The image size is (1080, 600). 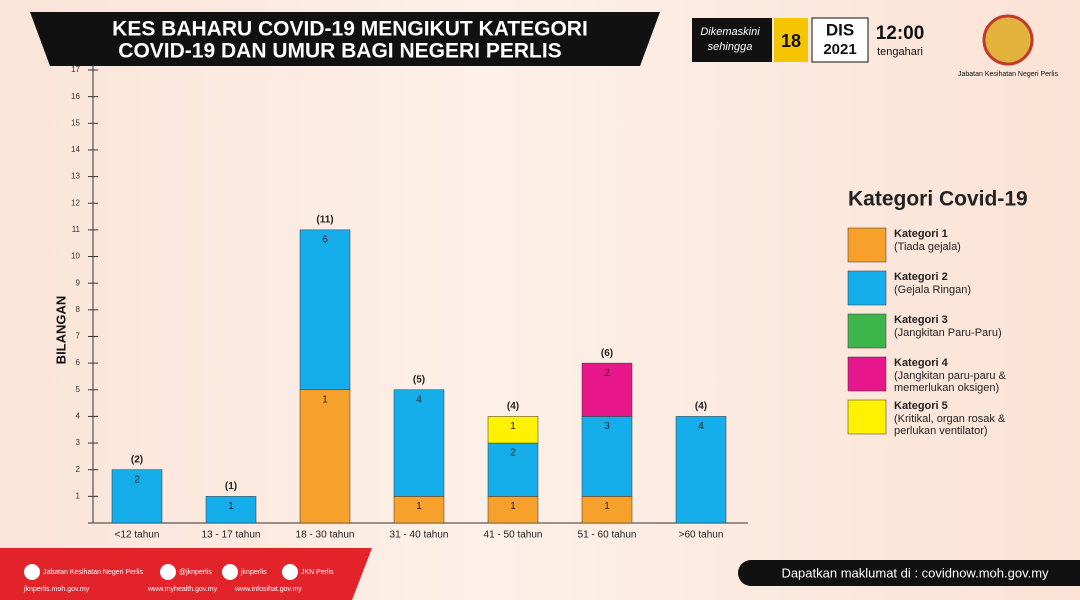 What do you see at coordinates (325, 535) in the screenshot?
I see `x-tick-label: 18 - 30 tahun` at bounding box center [325, 535].